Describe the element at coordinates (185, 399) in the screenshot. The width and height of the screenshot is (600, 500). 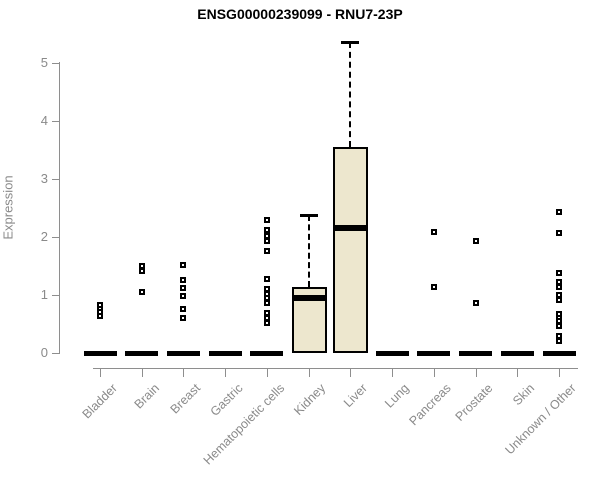
I see `x-tick-label: Breast` at that location.